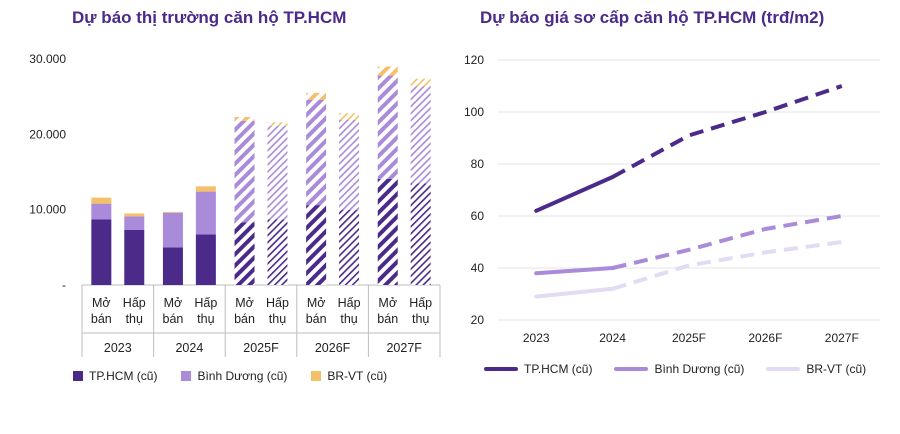 The height and width of the screenshot is (434, 900). What do you see at coordinates (47, 134) in the screenshot?
I see `y-tick-label: 20.000` at bounding box center [47, 134].